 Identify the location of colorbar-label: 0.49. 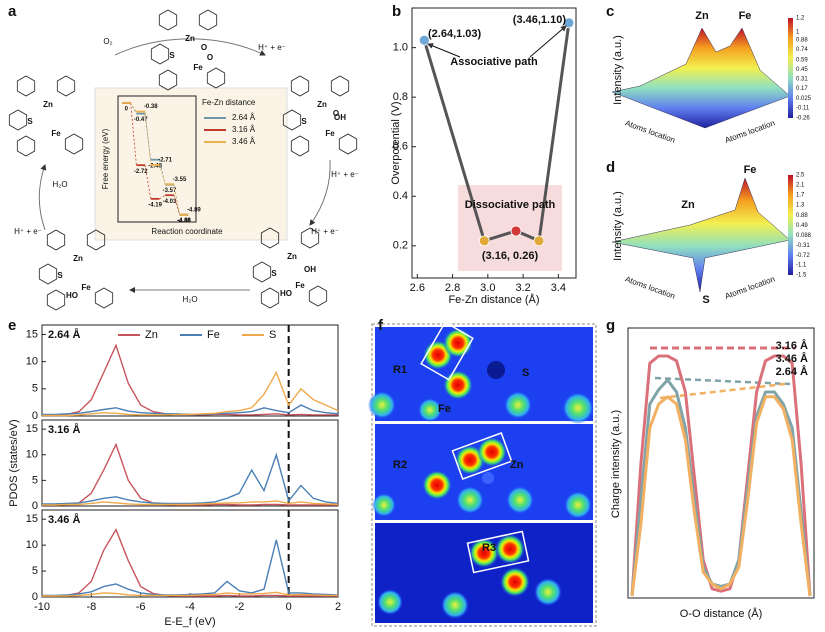
(802, 226).